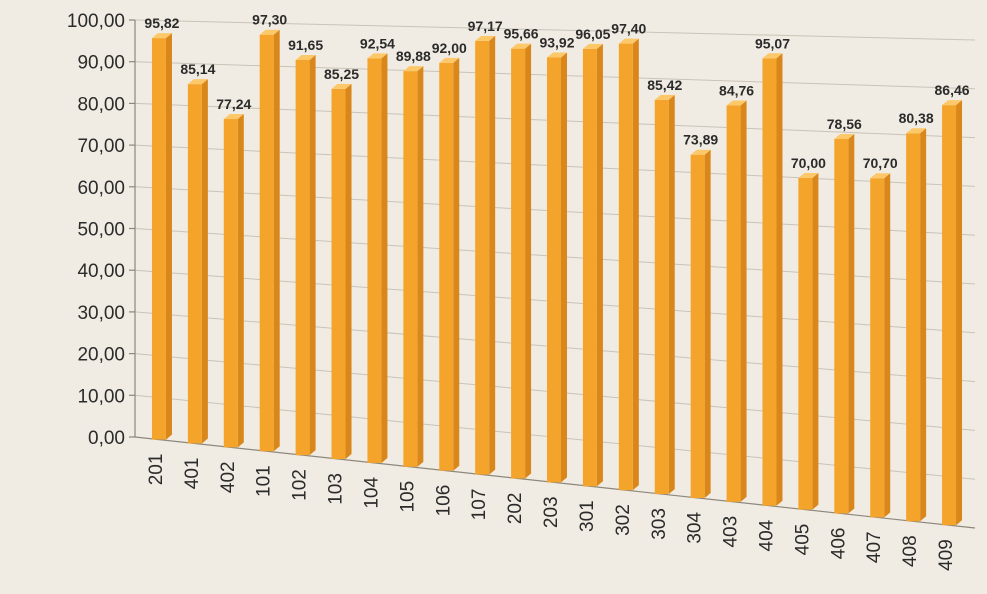  Describe the element at coordinates (587, 516) in the screenshot. I see `x-tick-label: 301` at that location.